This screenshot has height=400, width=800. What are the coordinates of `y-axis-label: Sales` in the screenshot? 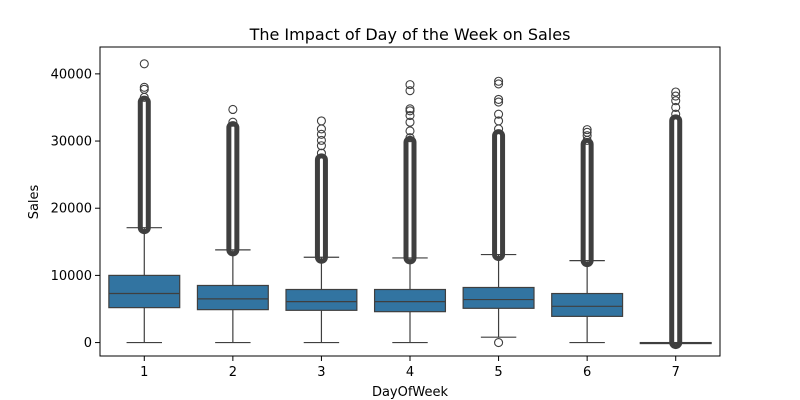 It's located at (34, 201).